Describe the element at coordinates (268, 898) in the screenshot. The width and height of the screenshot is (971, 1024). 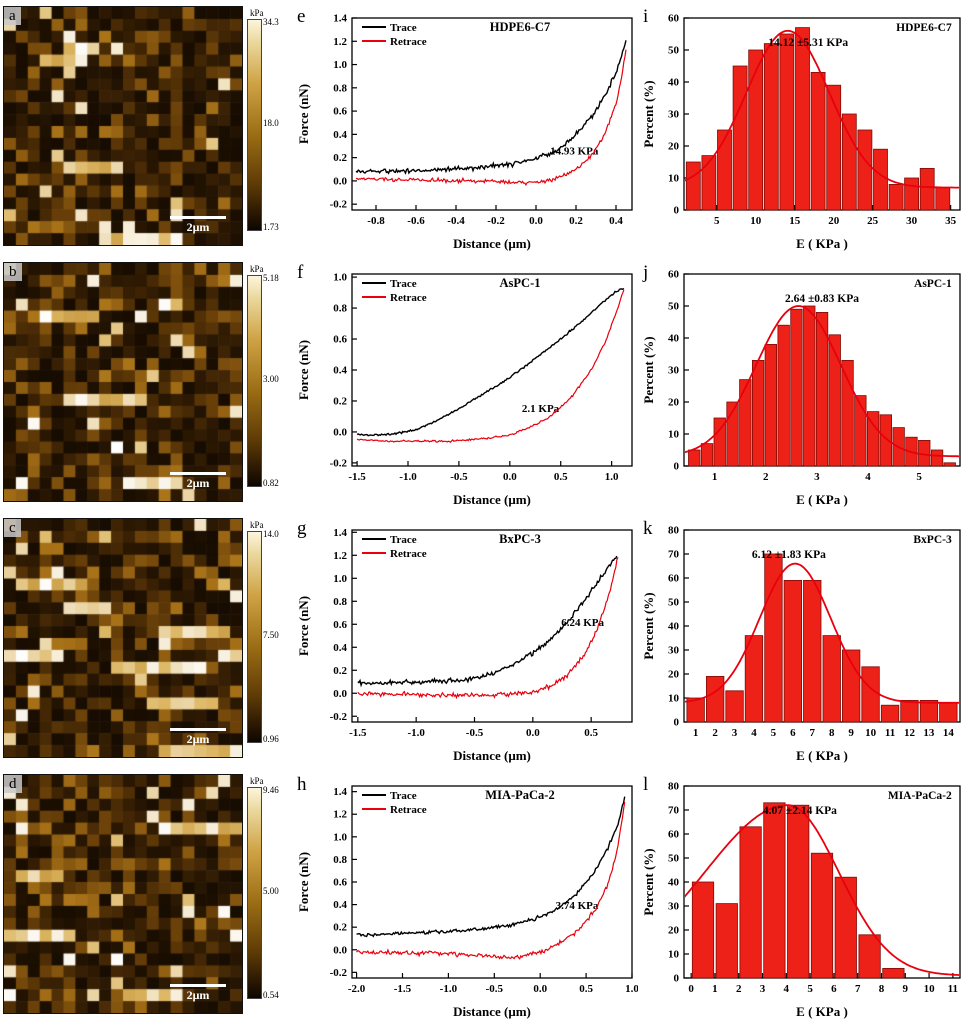
I see `colorbar: kPa 9.46 5.00 0.54` at that location.